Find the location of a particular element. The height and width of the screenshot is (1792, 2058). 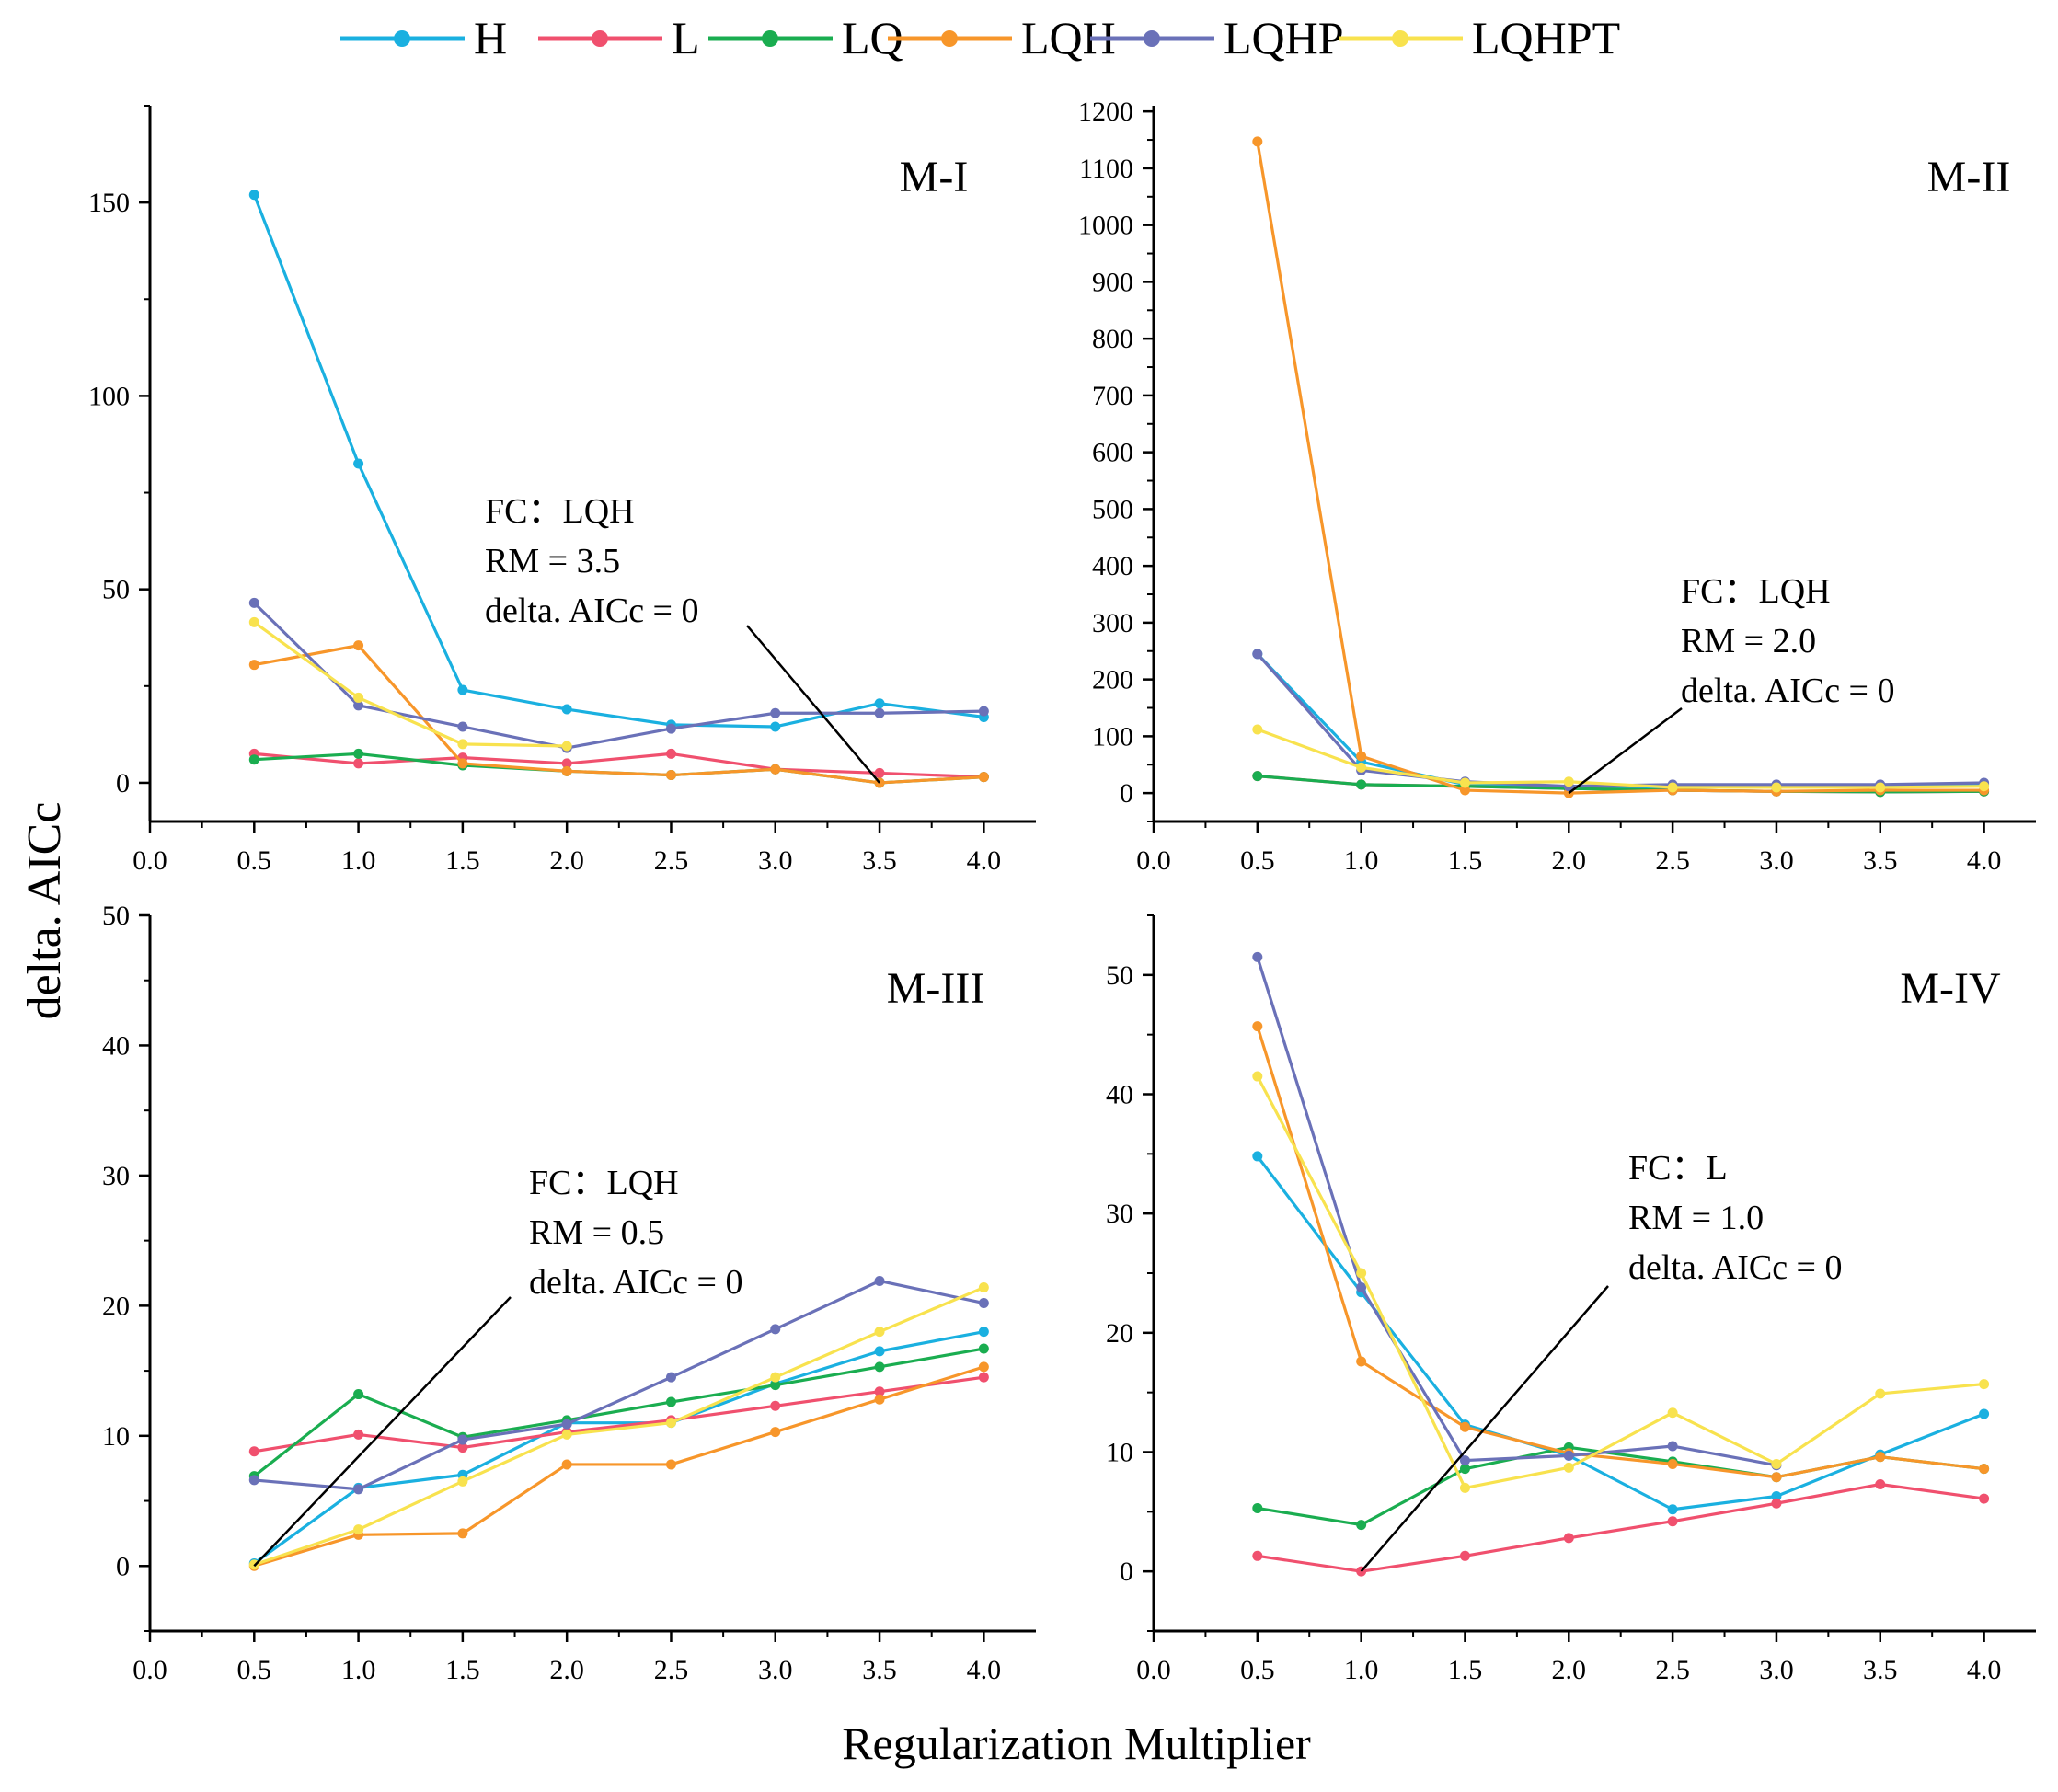

x-axis-label: Regularization Multiplier is located at coordinates (1076, 1743).